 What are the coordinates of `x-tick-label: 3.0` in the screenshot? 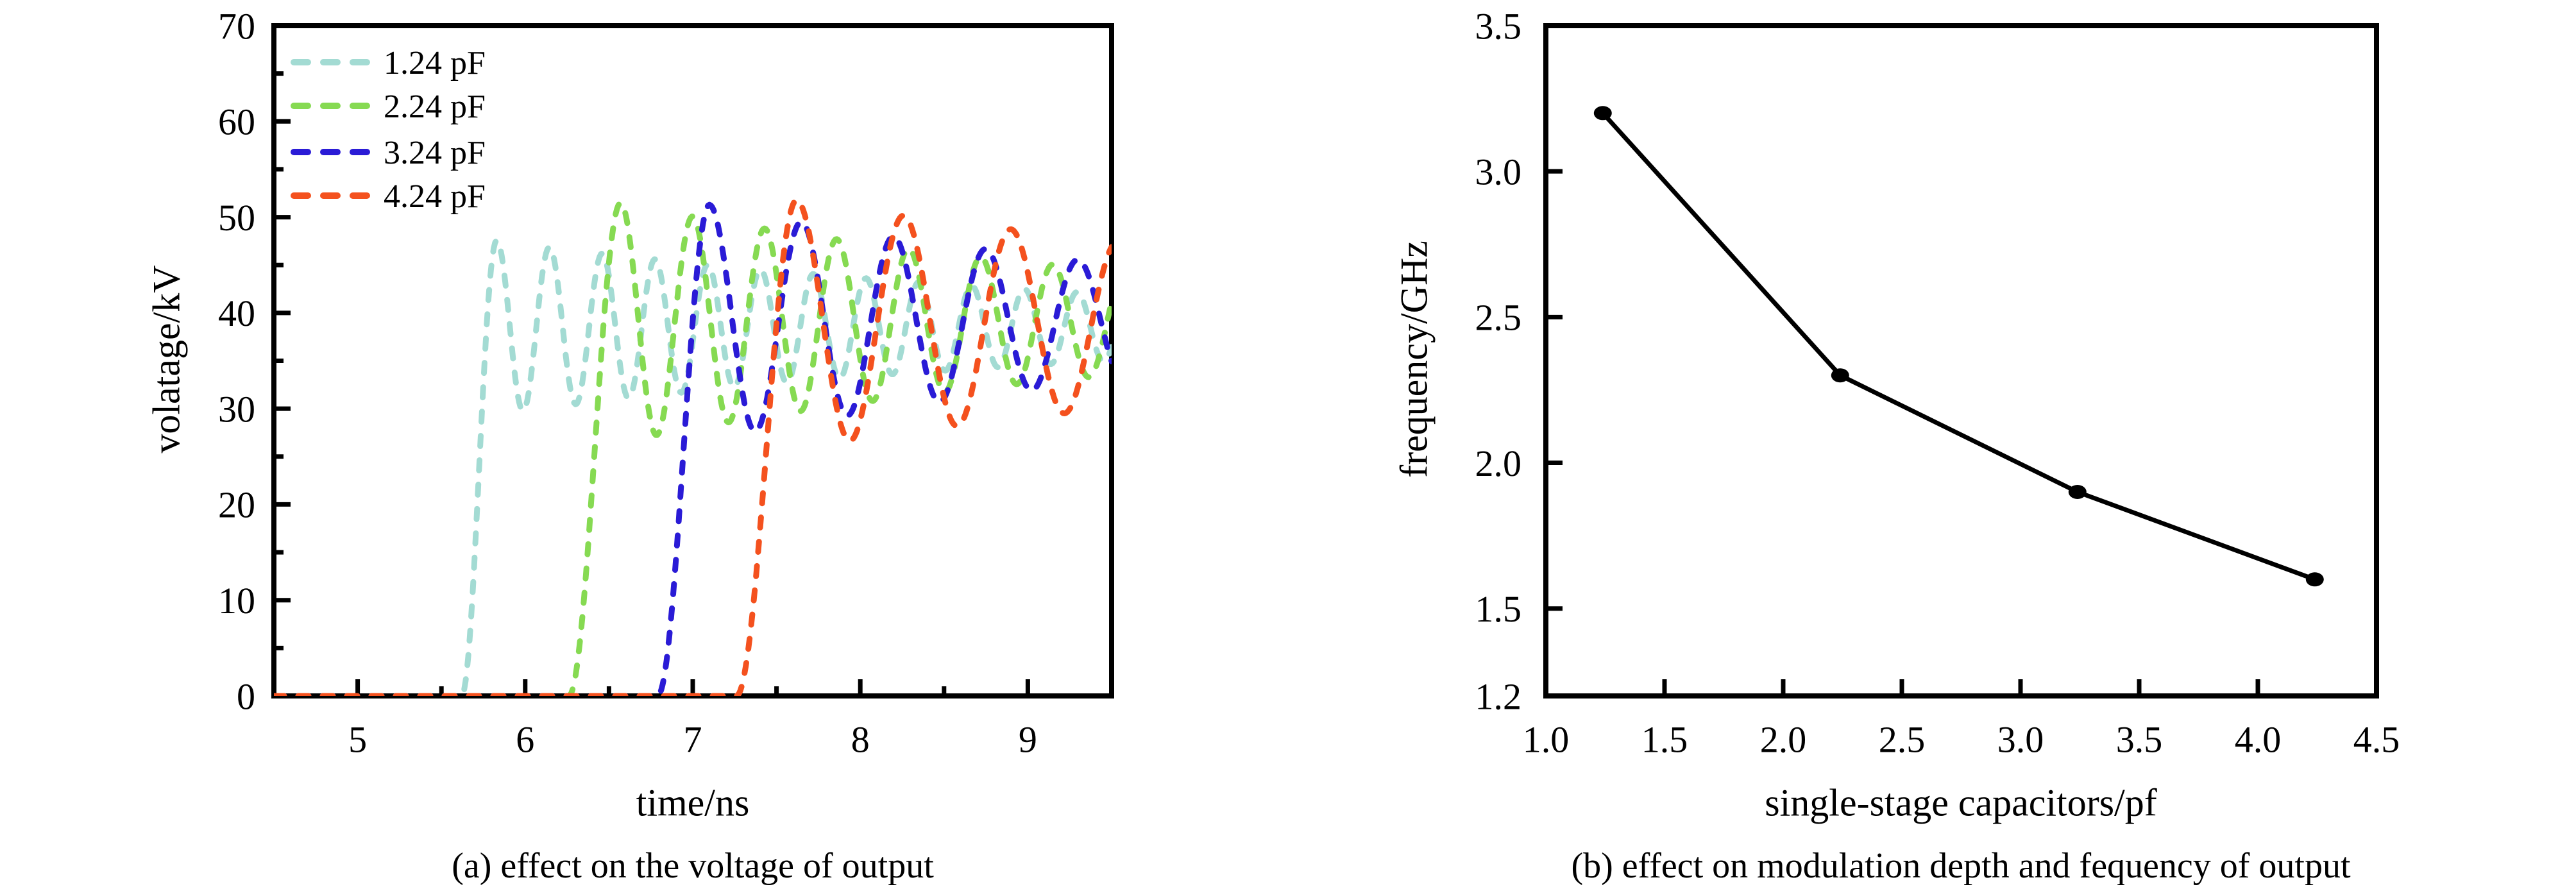 It's located at (2020, 739).